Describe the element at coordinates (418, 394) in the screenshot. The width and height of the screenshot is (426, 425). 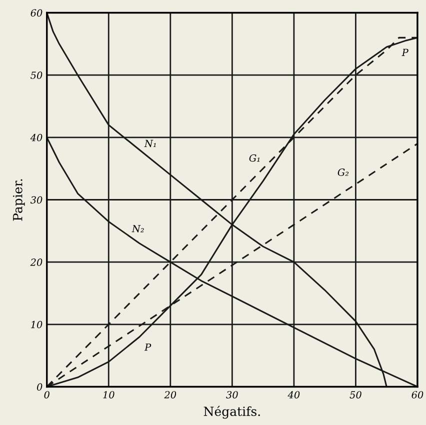
I see `x-tick-label: 60` at that location.